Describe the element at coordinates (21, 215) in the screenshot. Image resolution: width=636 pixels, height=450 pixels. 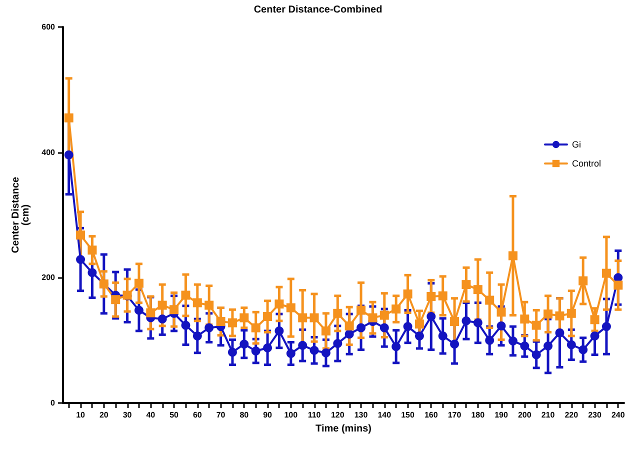
I see `y-axis-title: Center Distance (cm)` at that location.